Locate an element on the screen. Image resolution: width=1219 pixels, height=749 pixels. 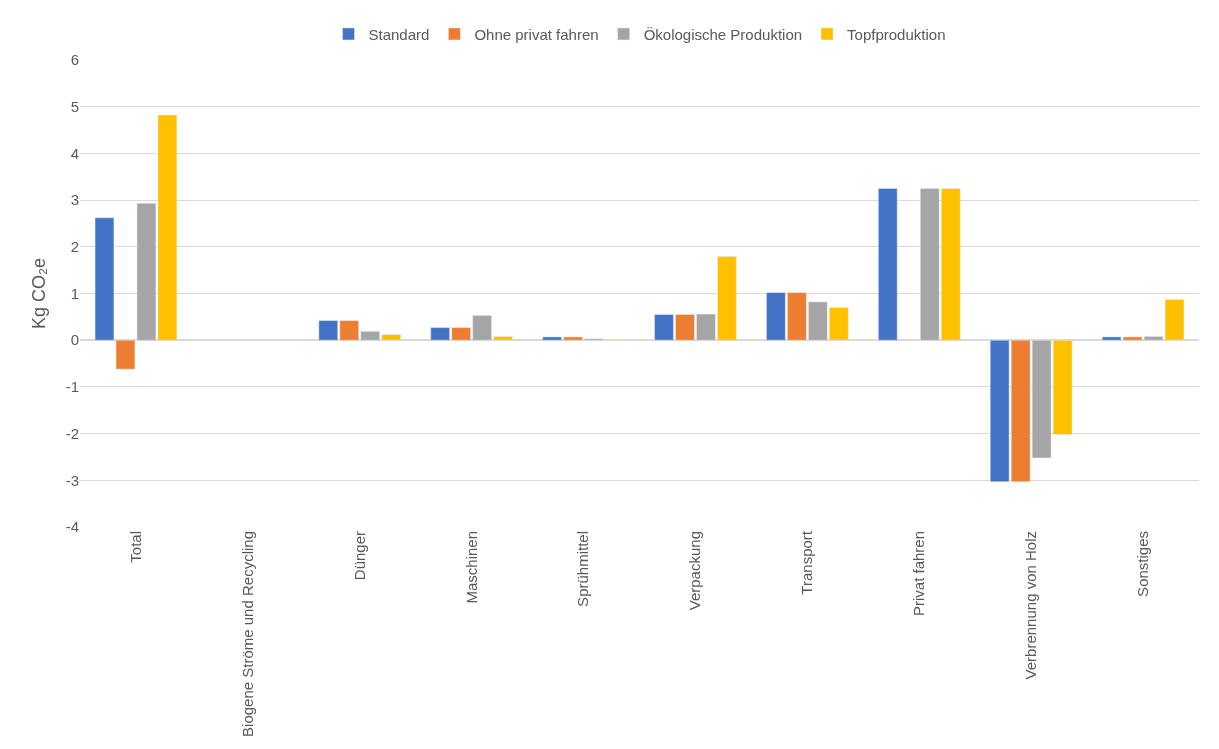
y-tick-label: -4 is located at coordinates (72, 527).